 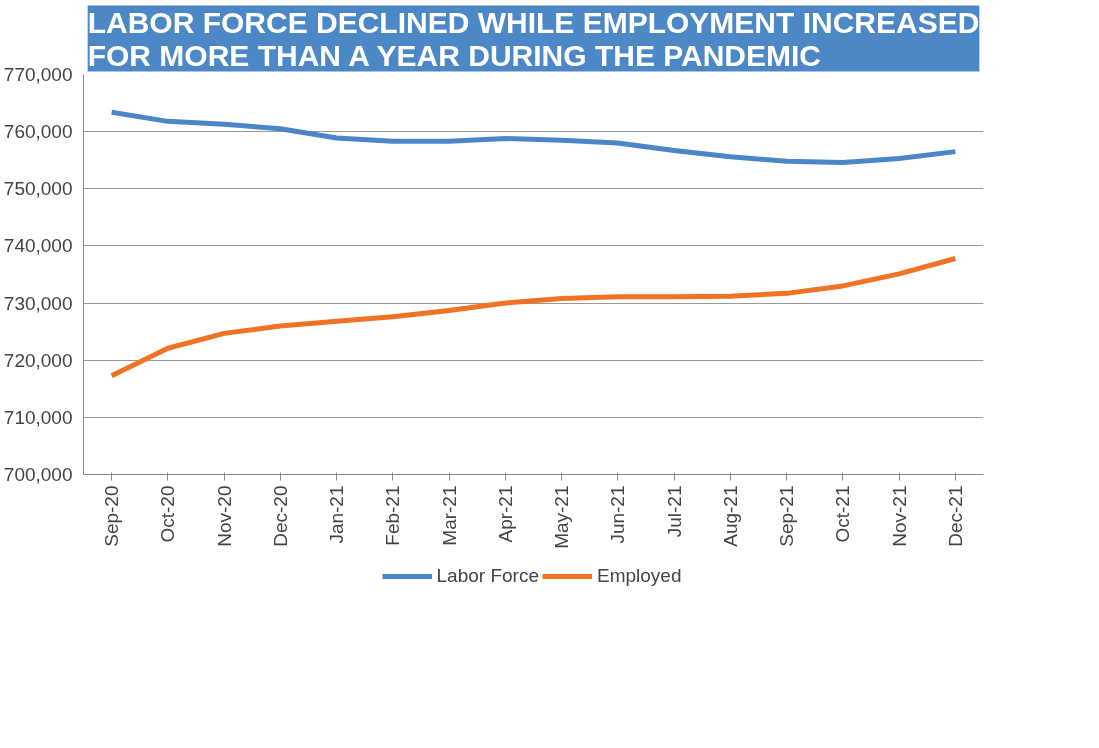 What do you see at coordinates (787, 516) in the screenshot?
I see `x-tick-label: Sep-21` at bounding box center [787, 516].